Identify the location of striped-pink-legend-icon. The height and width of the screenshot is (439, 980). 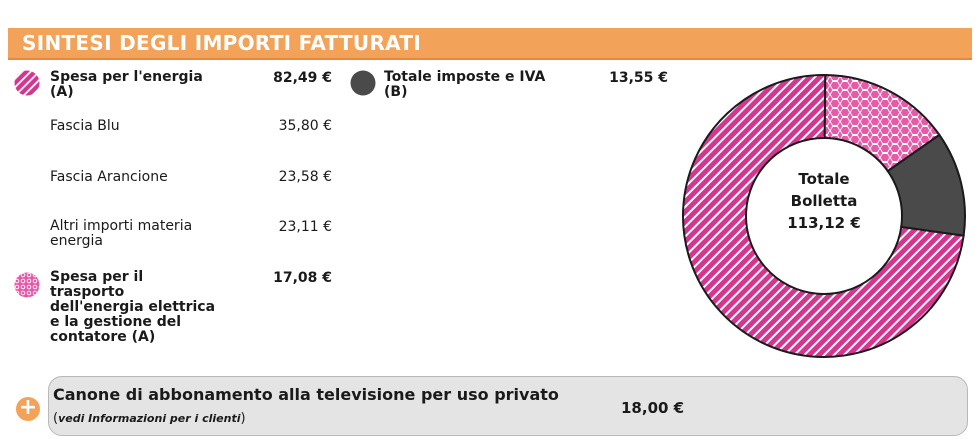
(27, 83).